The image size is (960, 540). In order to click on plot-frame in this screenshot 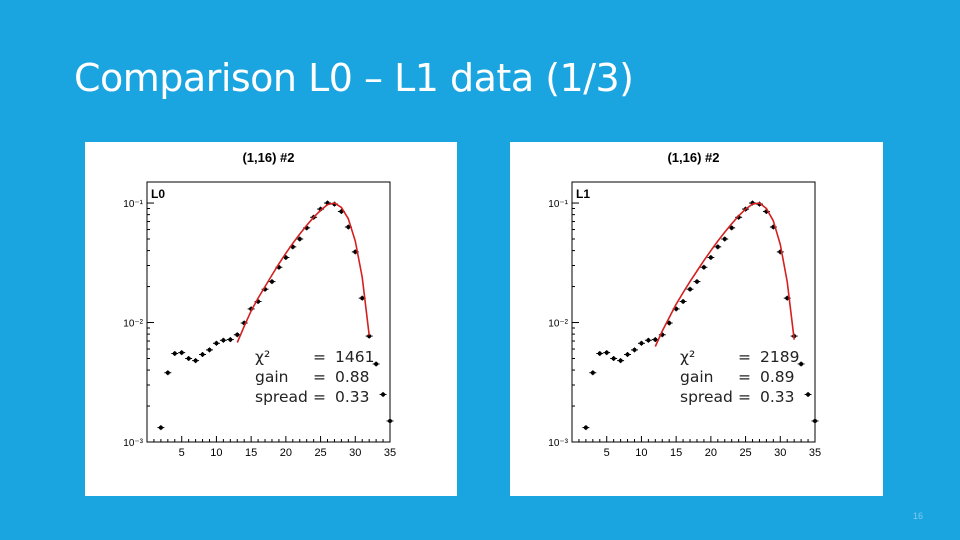, I will do `click(693, 312)`.